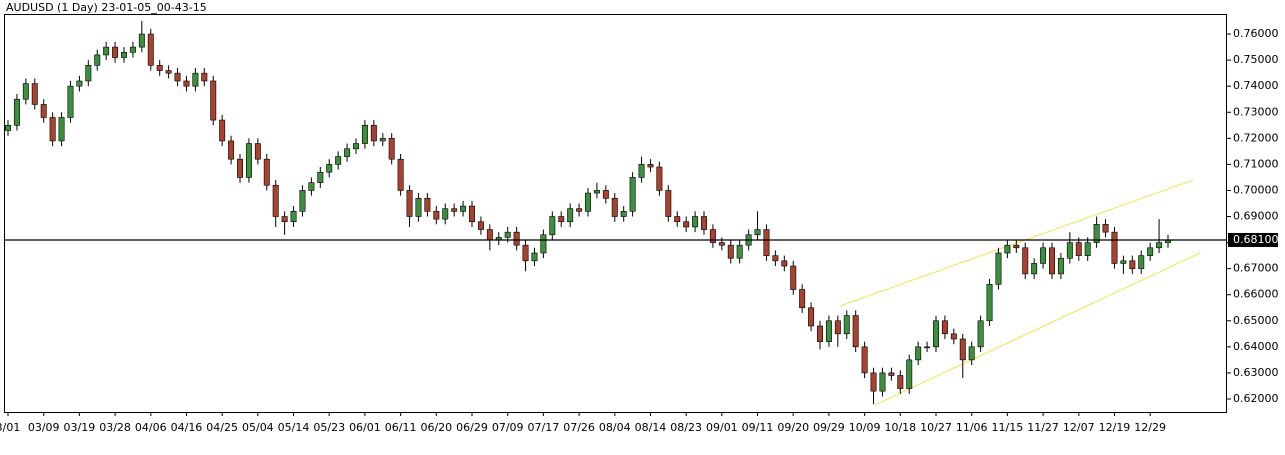 The width and height of the screenshot is (1285, 455). Describe the element at coordinates (1008, 427) in the screenshot. I see `x-tick-label: 11/15` at that location.